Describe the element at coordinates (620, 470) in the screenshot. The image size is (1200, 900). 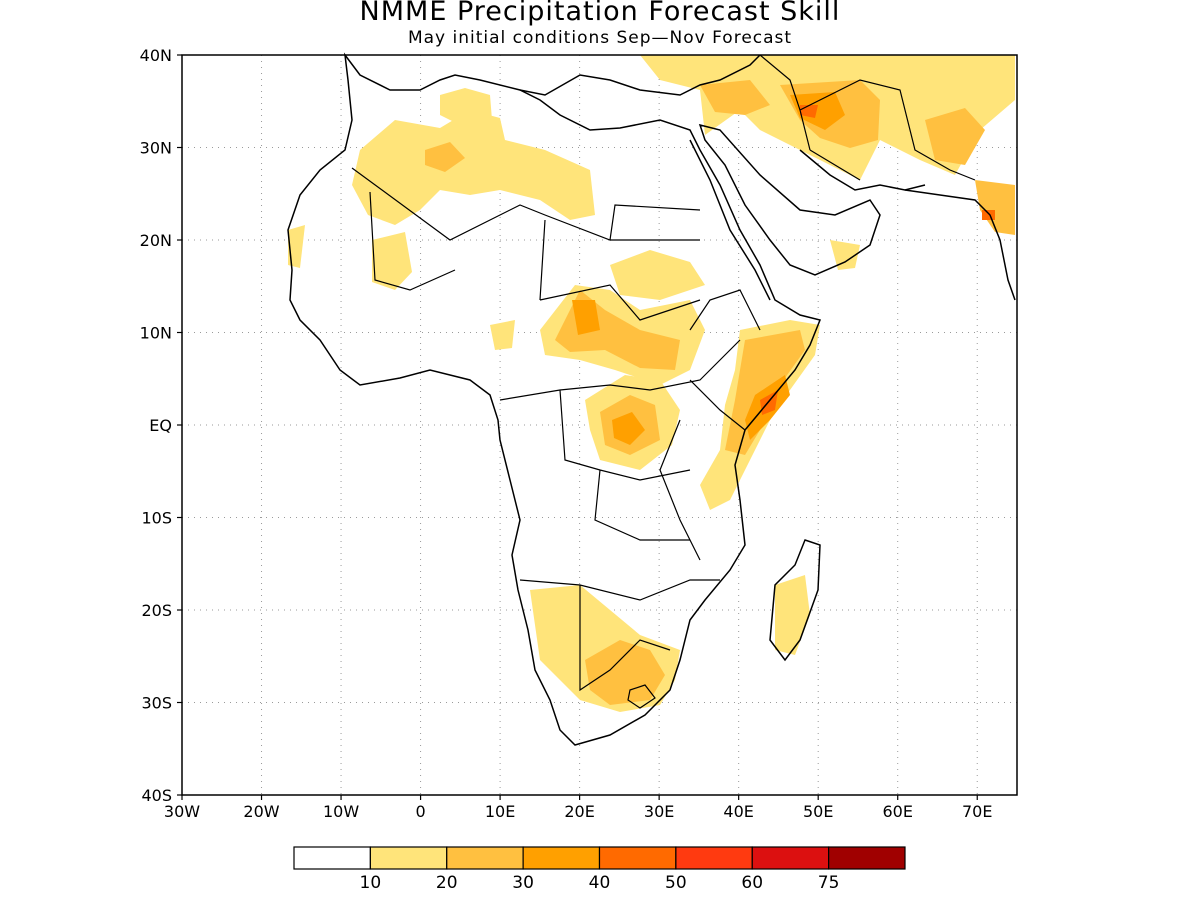
I see `border-central-africa` at that location.